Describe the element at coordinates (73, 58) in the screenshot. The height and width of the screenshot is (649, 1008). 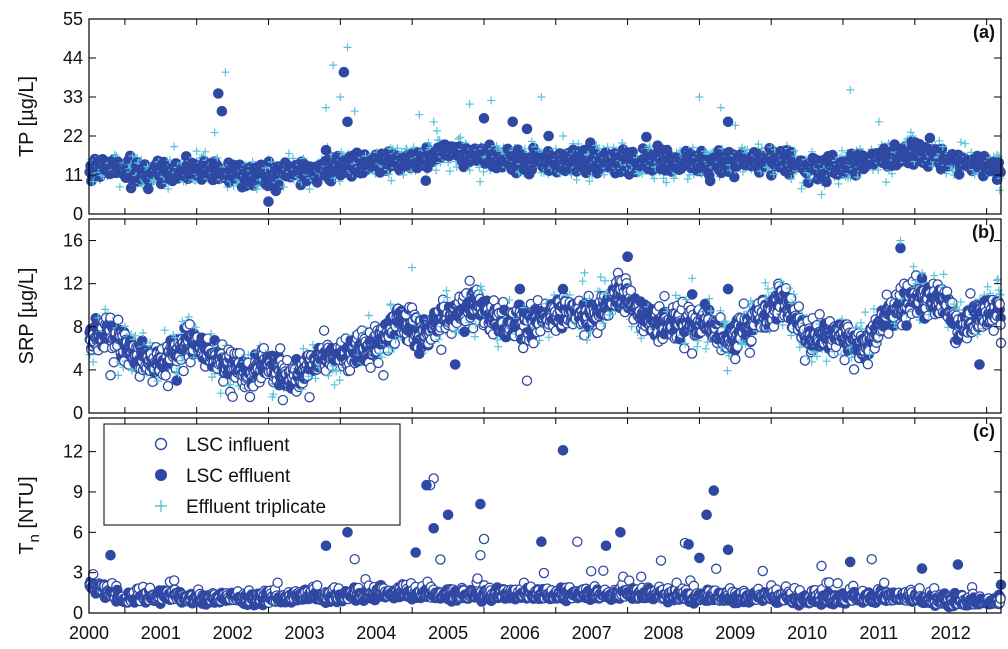
I see `y-tick-label: 44` at that location.